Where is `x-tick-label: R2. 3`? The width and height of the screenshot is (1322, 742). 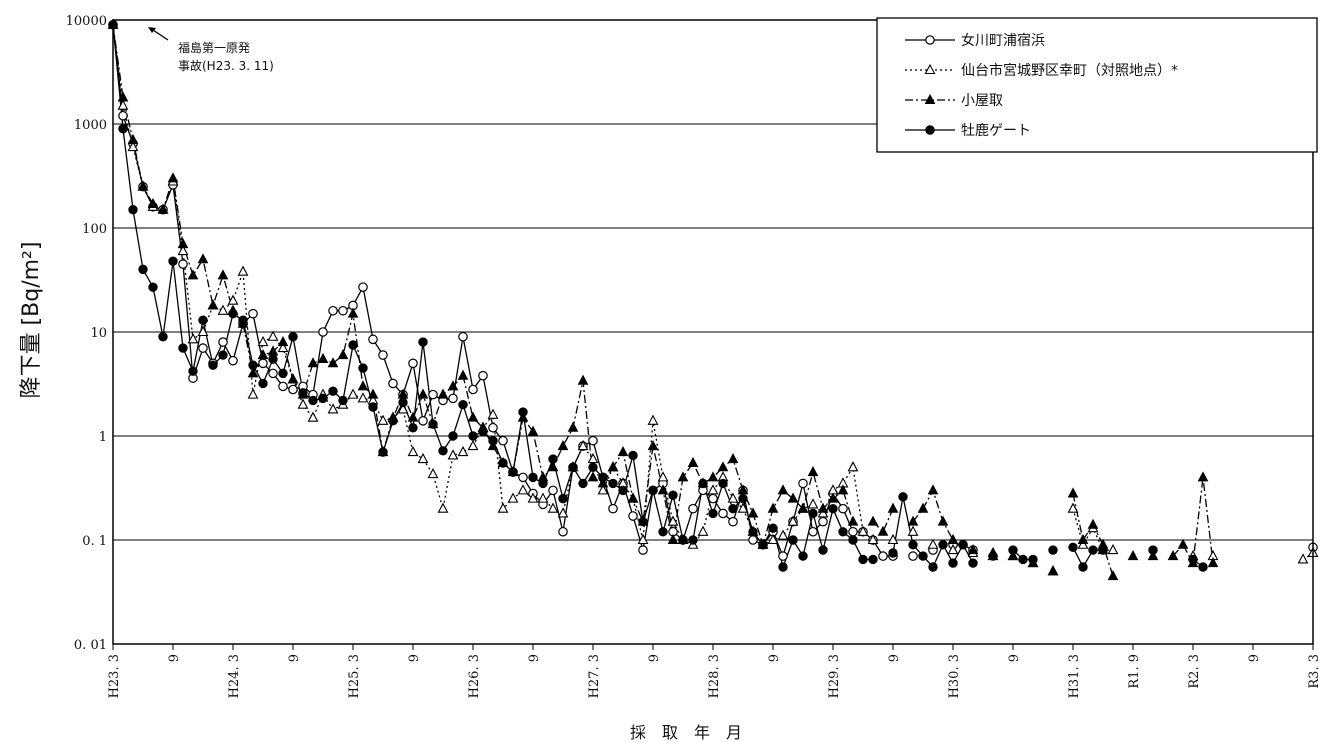
x-tick-label: R2. 3 is located at coordinates (1194, 671).